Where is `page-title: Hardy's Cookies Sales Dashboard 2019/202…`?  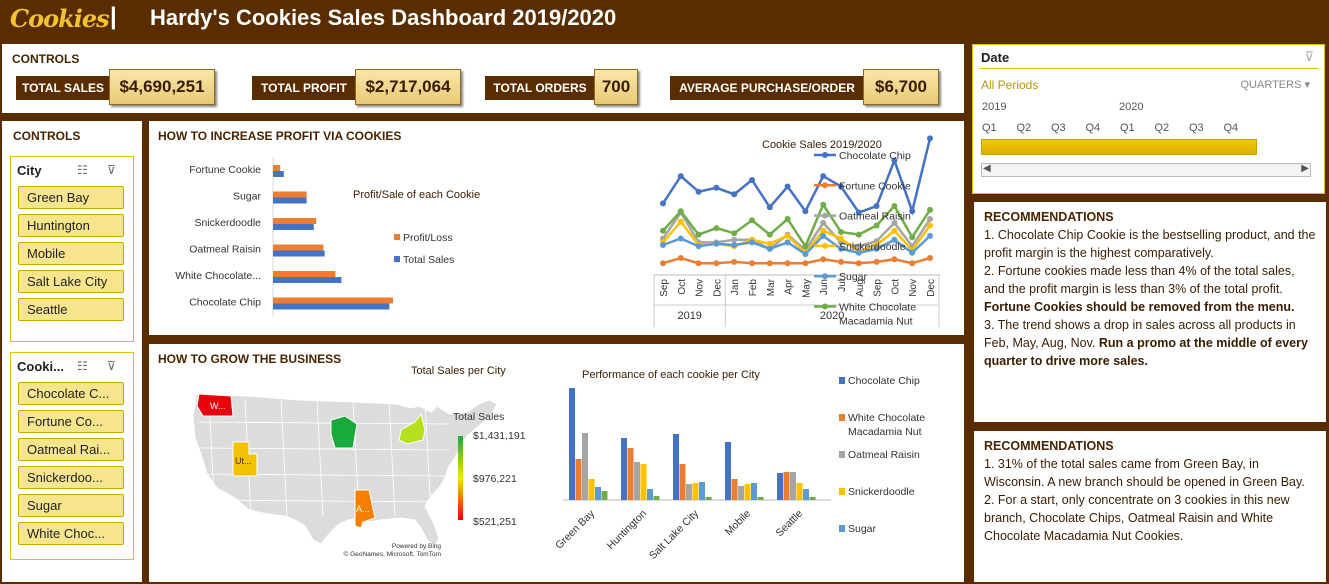
page-title: Hardy's Cookies Sales Dashboard 2019/202… is located at coordinates (383, 17).